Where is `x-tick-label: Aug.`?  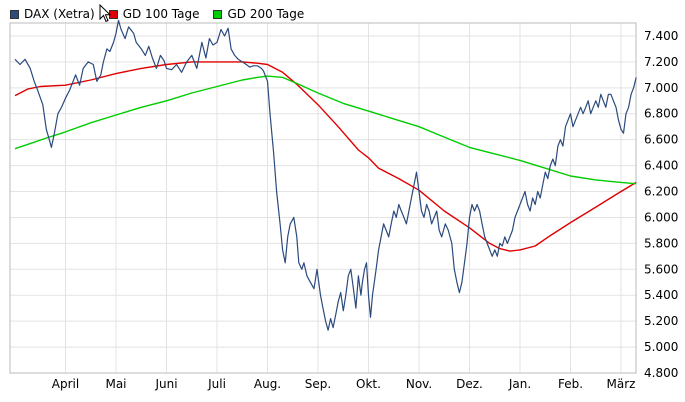
x-tick-label: Aug. is located at coordinates (267, 384).